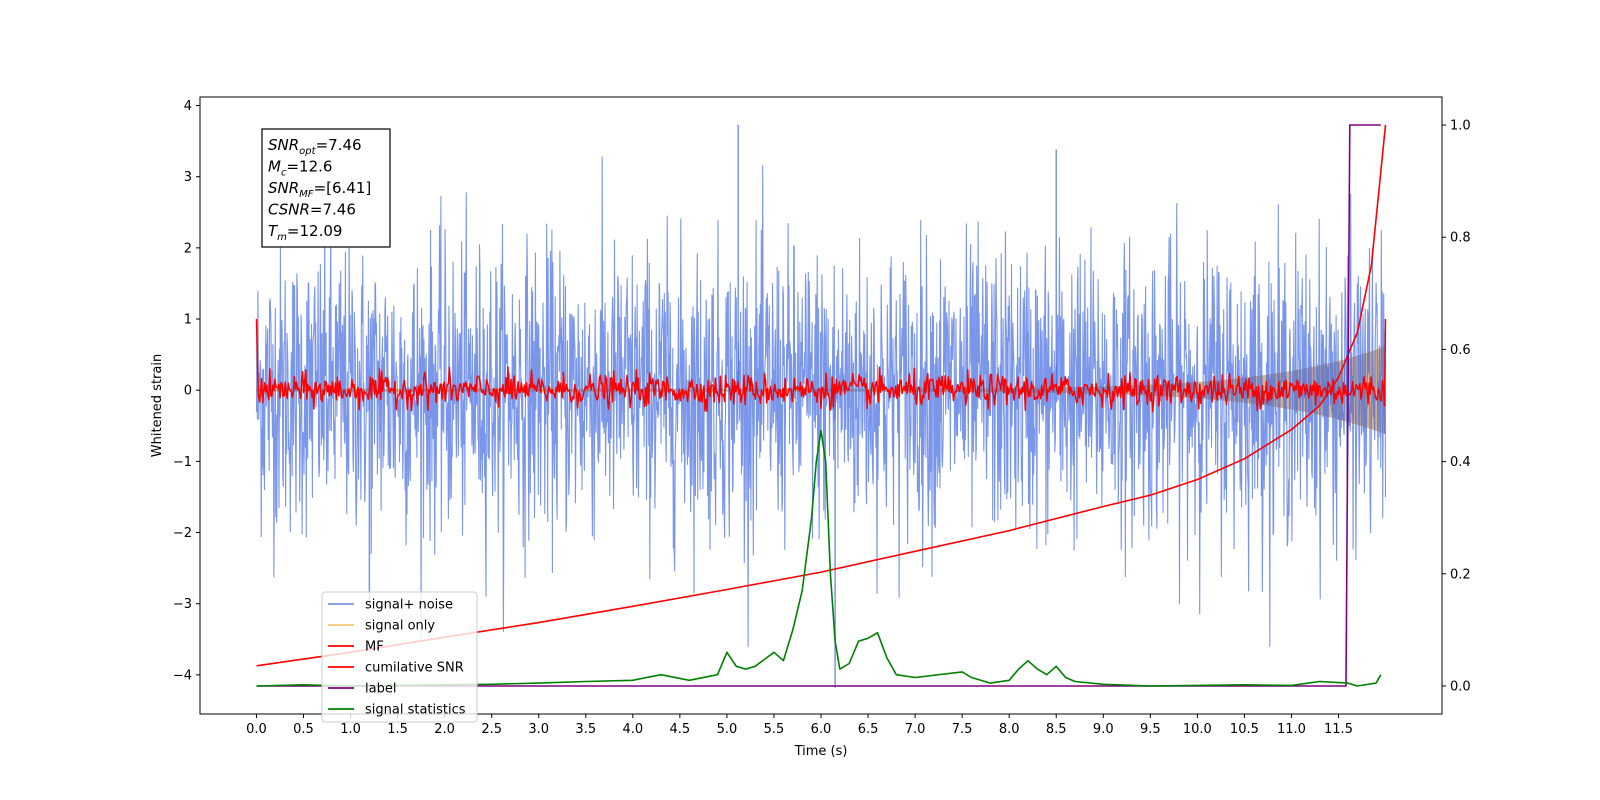 This screenshot has height=800, width=1600. Describe the element at coordinates (1460, 574) in the screenshot. I see `y-right-tick-label: 0.2` at that location.